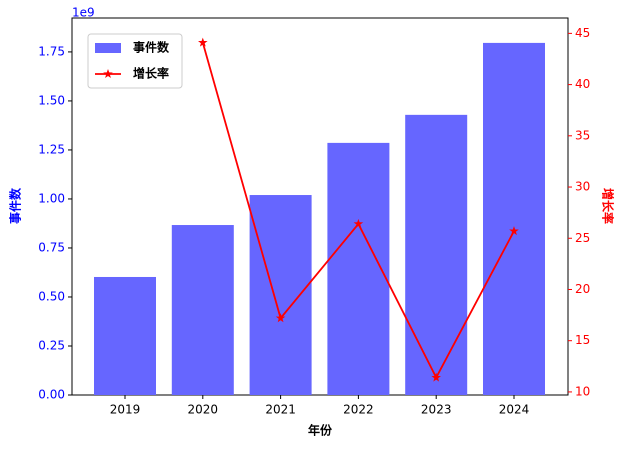 This screenshot has height=454, width=626. I want to click on y2-tick-label: 20, so click(582, 289).